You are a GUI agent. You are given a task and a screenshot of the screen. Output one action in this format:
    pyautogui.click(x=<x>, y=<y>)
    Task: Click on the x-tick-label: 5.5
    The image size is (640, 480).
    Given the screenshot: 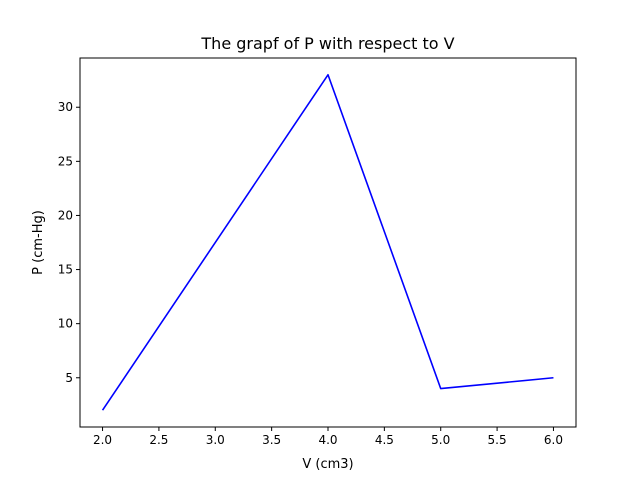 What is the action you would take?
    pyautogui.click(x=497, y=440)
    